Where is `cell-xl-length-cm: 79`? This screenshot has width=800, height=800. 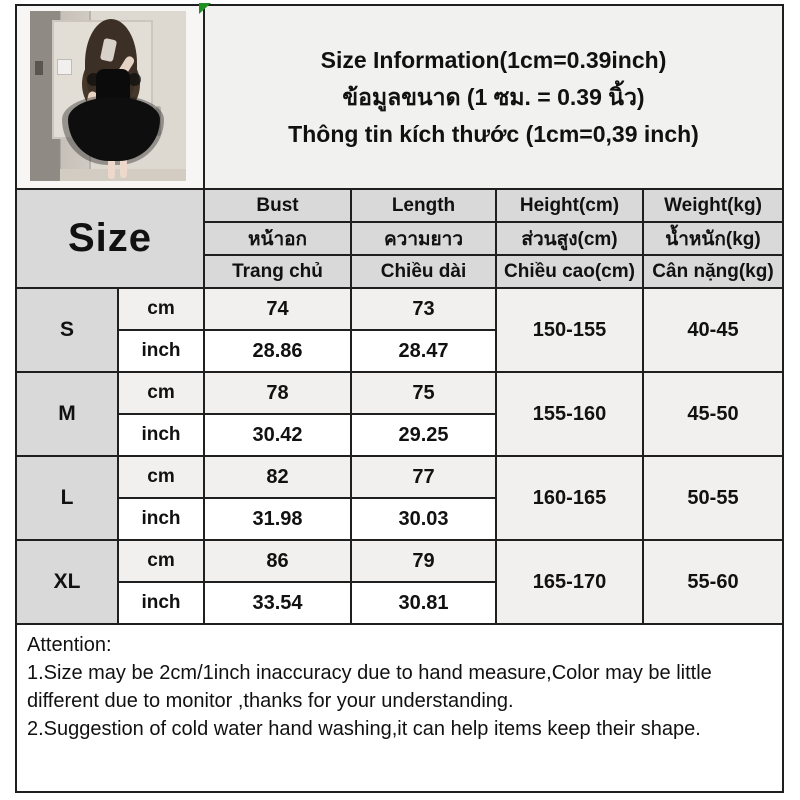 cell-xl-length-cm: 79 is located at coordinates (423, 561).